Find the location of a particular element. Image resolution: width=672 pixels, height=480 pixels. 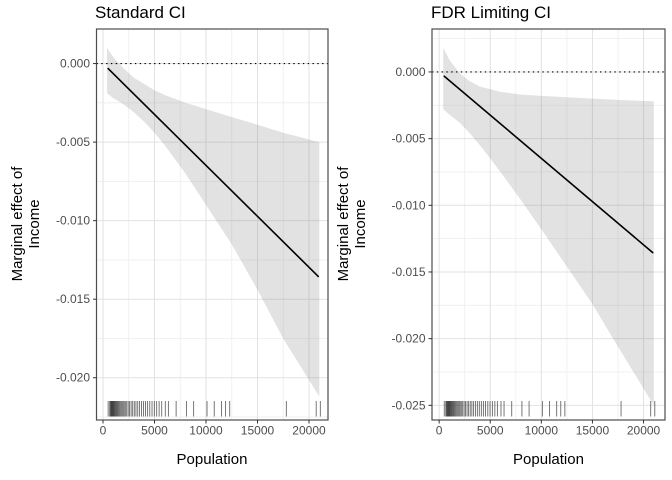

y-axis-label-right: Marginal effect of Income is located at coordinates (352, 224).